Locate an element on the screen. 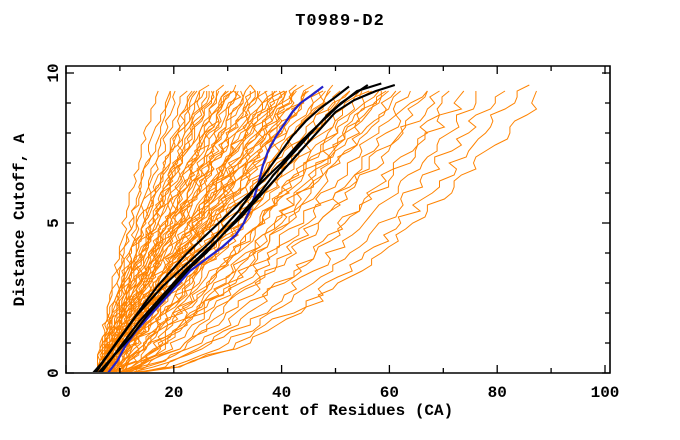 Image resolution: width=680 pixels, height=440 pixels. x-tick-label: 40 is located at coordinates (281, 393).